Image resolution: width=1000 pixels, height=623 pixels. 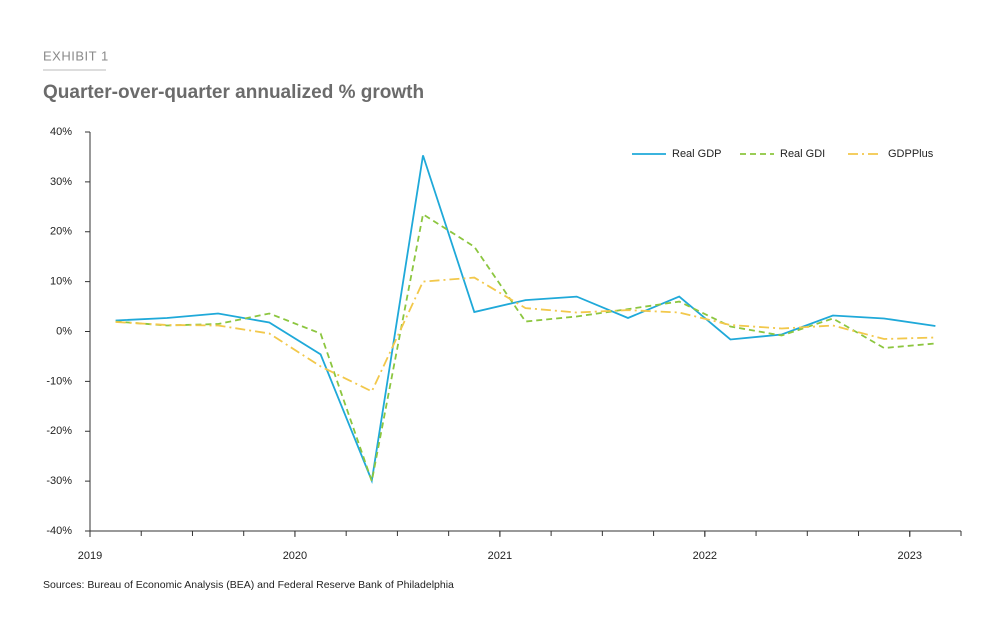 I want to click on chart-kicker: EXHIBIT 1, so click(x=76, y=55).